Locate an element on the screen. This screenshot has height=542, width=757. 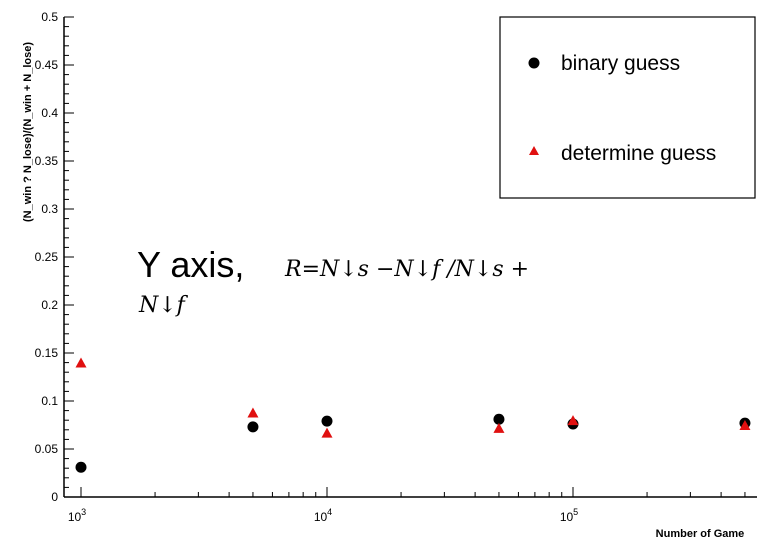
y-tick-label: 0 is located at coordinates (54, 497).